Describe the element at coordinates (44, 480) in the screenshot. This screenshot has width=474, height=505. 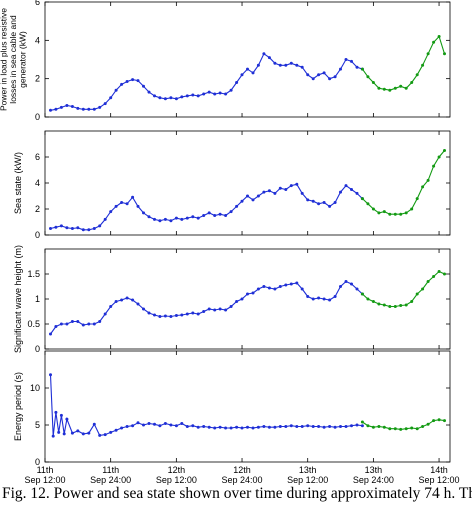
I see `x-tick-label: Sep 12:00` at that location.